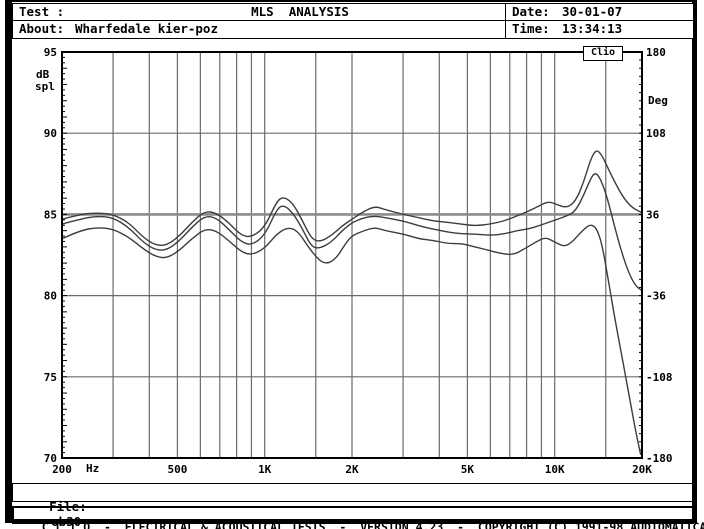 The height and width of the screenshot is (529, 704). I want to click on y-axis-label-right: 36, so click(653, 214).